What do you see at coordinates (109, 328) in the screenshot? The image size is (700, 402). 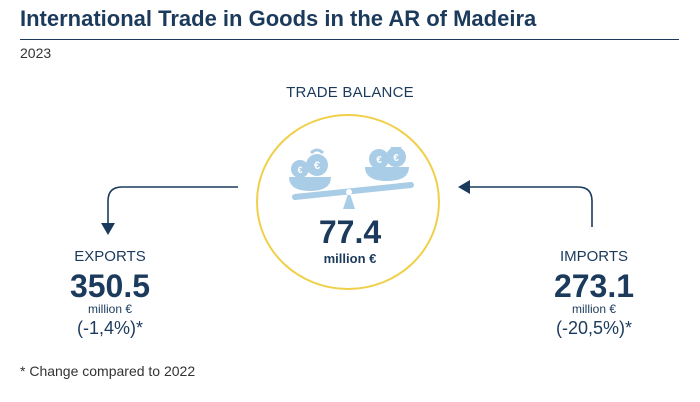 I see `exports-change: (-1,4%)*` at bounding box center [109, 328].